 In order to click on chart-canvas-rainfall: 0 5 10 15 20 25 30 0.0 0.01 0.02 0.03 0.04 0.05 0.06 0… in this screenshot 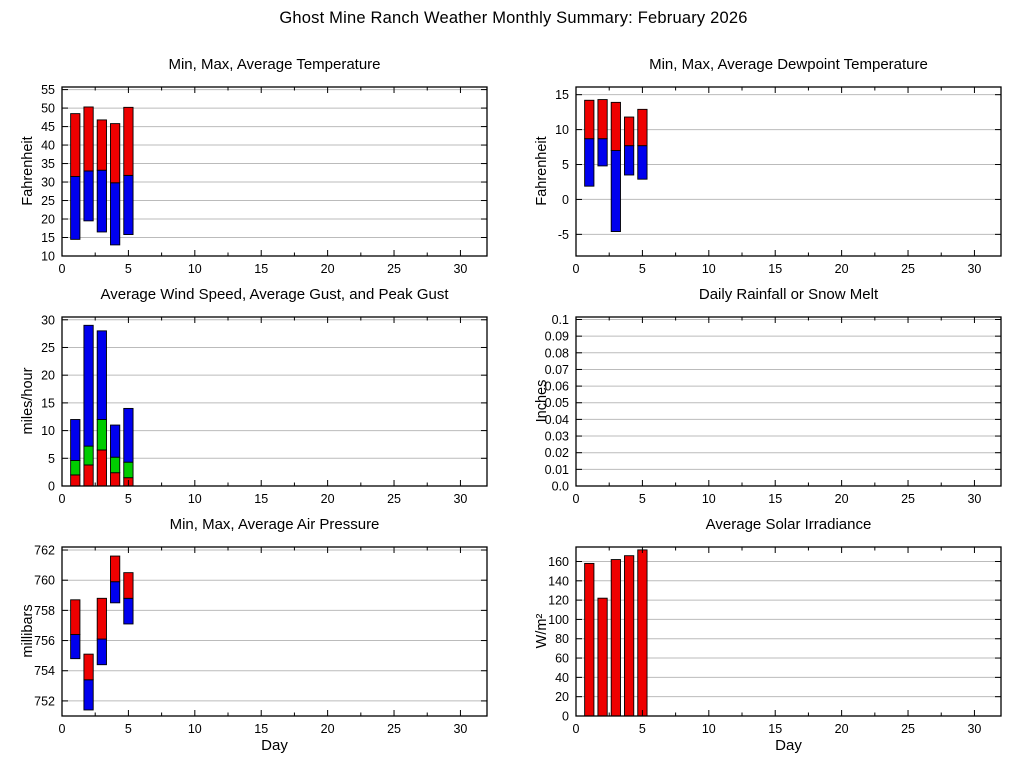, I will do `click(773, 409)`.